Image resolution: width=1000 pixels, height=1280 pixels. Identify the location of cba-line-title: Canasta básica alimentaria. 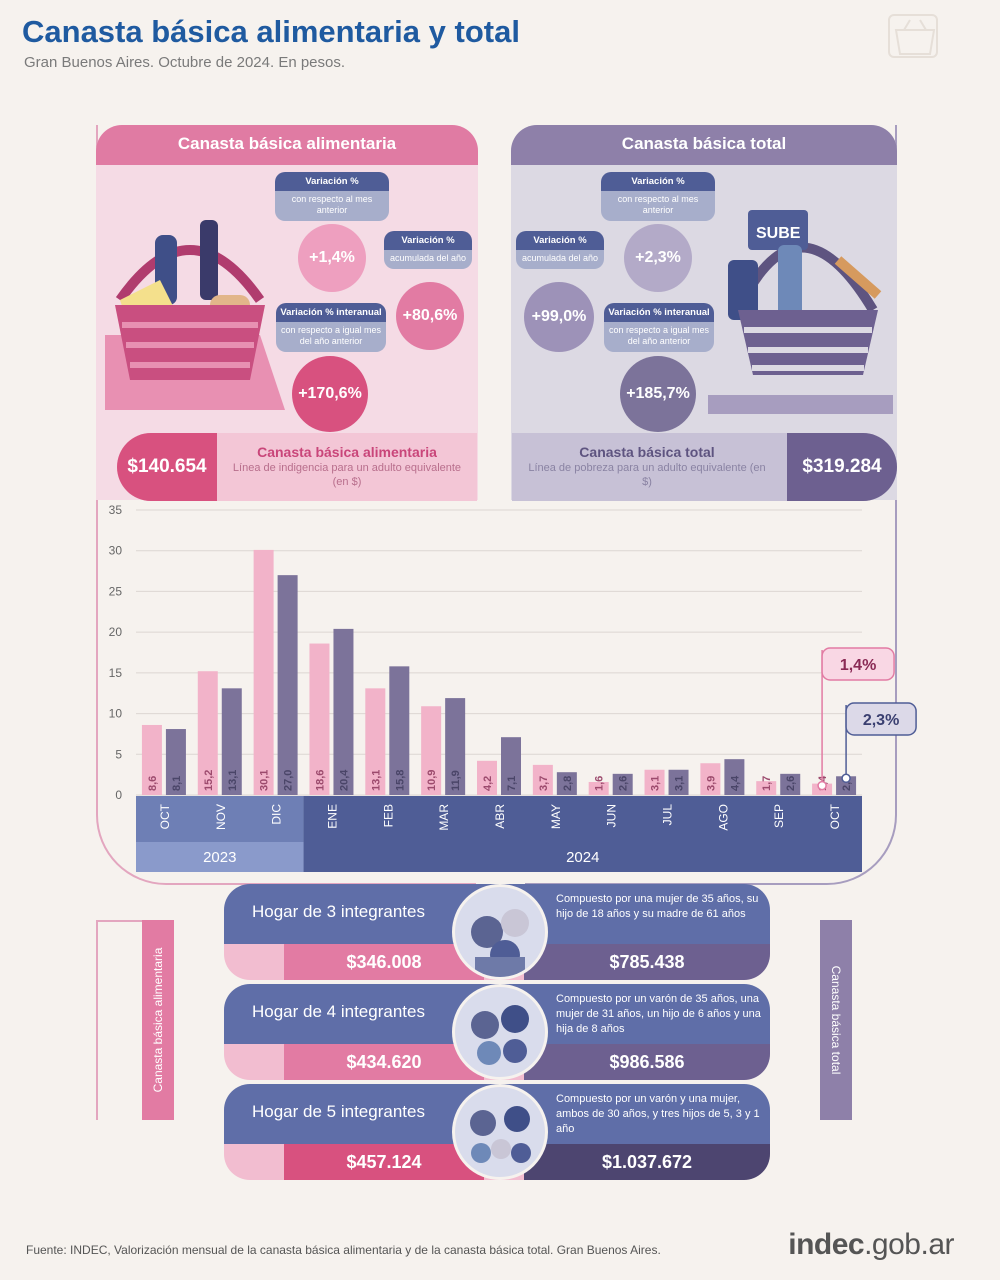
(347, 452).